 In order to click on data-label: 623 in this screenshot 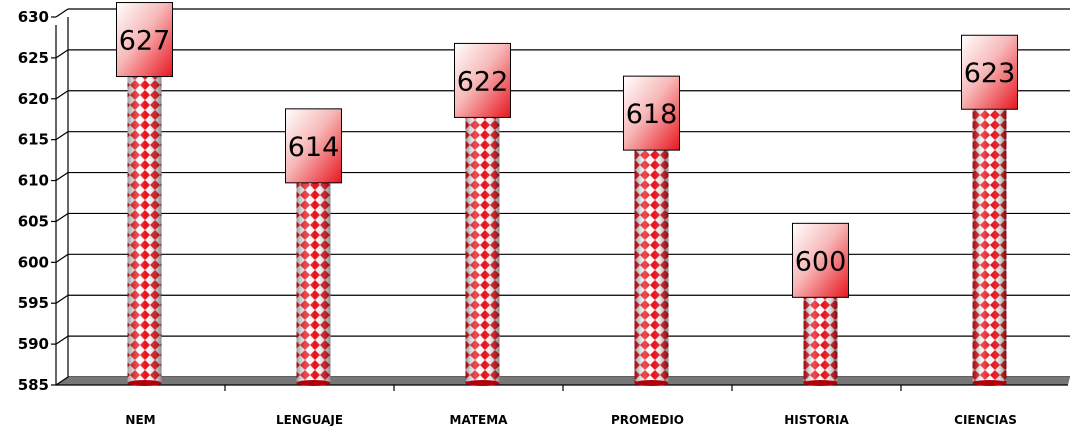, I will do `click(990, 73)`.